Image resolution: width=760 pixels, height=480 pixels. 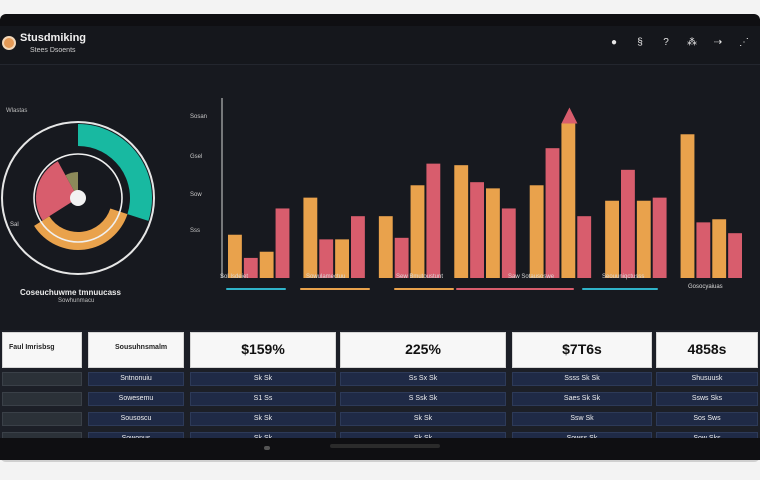 I want to click on table-cell: Sos Sws, so click(x=707, y=419).